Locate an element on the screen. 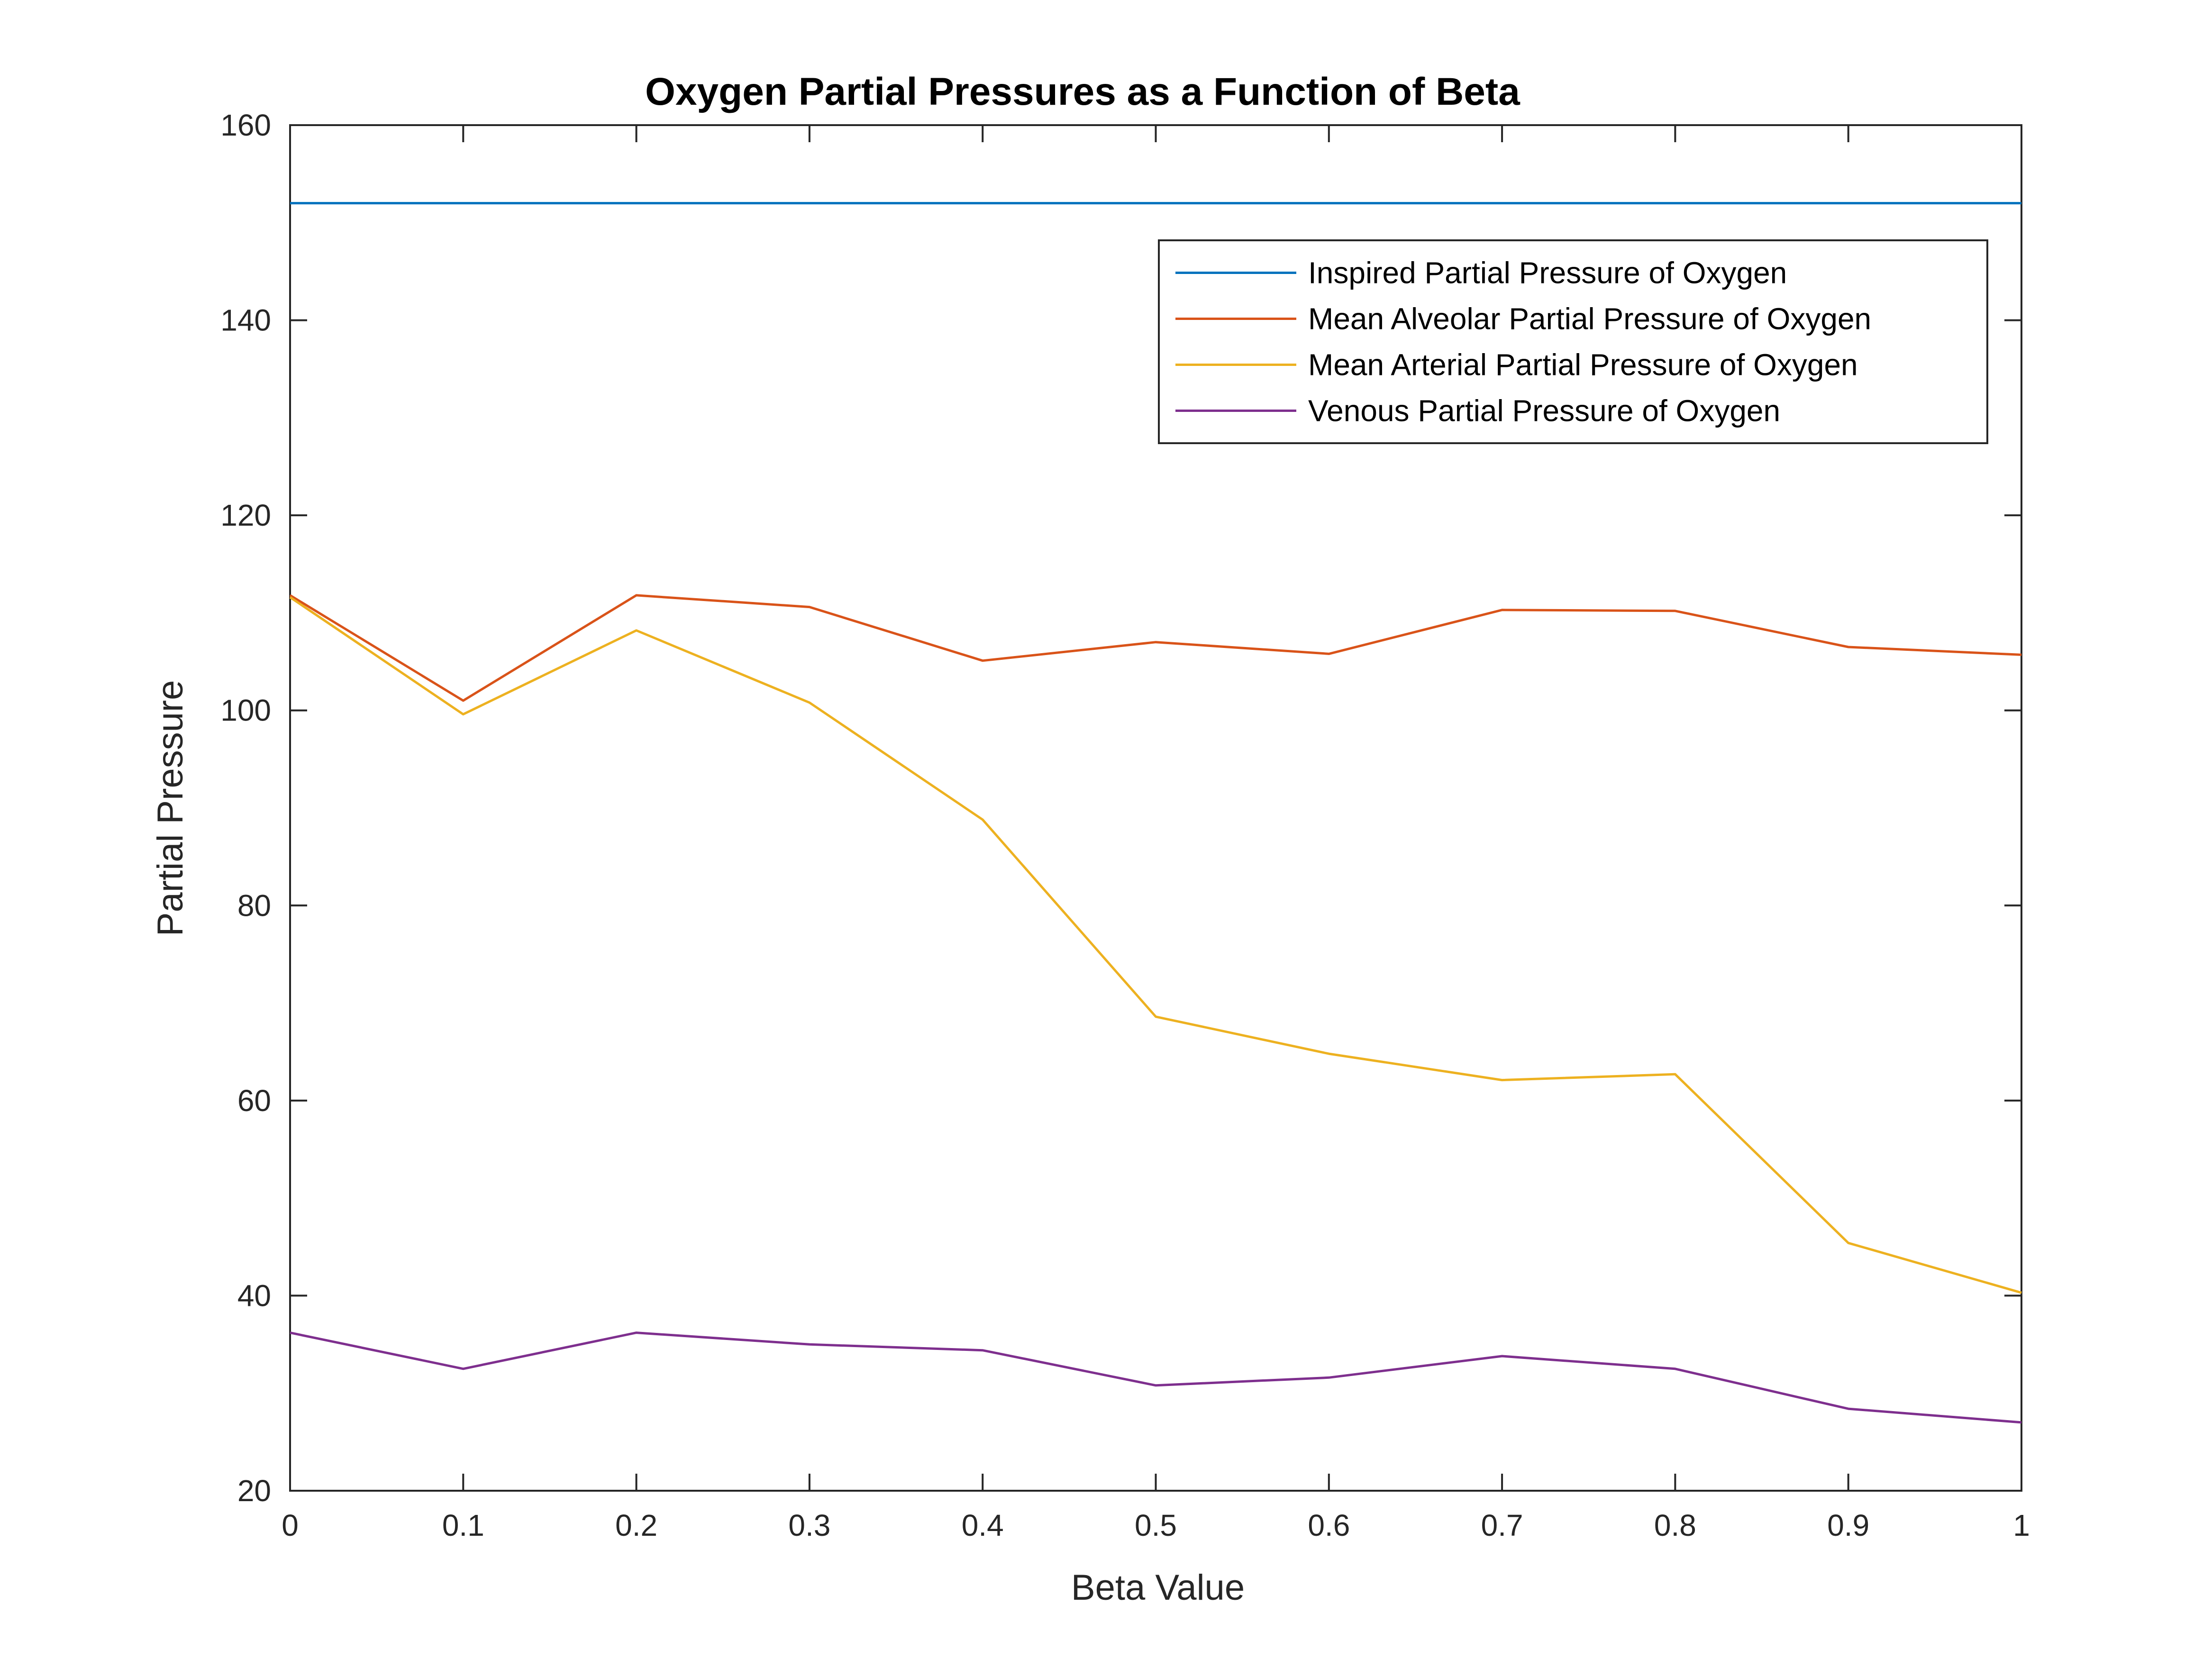  legend-label-3: Venous Partial Pressure of Oxygen is located at coordinates (1544, 411).